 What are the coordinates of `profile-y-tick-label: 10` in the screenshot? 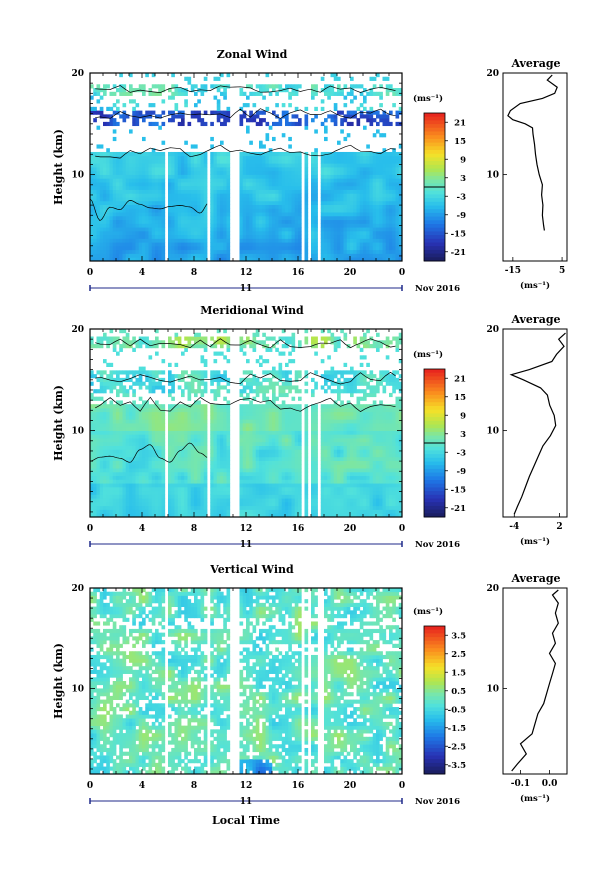 It's located at (492, 176).